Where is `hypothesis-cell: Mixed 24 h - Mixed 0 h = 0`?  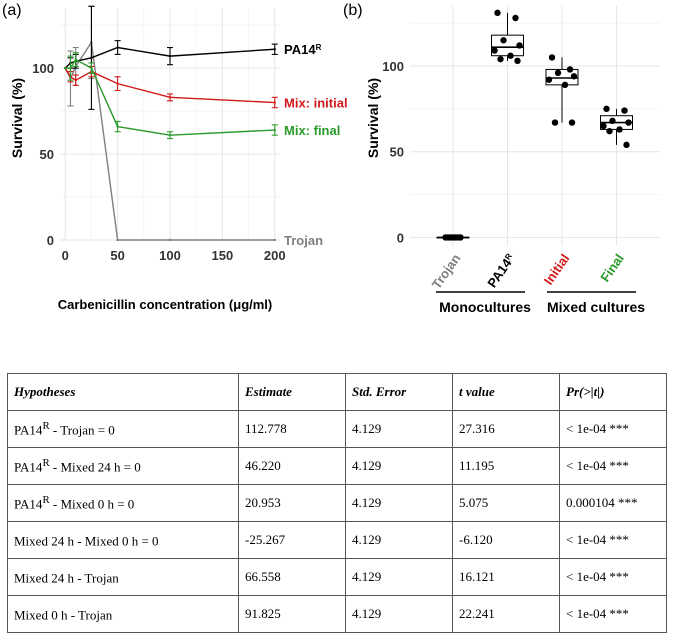 hypothesis-cell: Mixed 24 h - Mixed 0 h = 0 is located at coordinates (123, 540).